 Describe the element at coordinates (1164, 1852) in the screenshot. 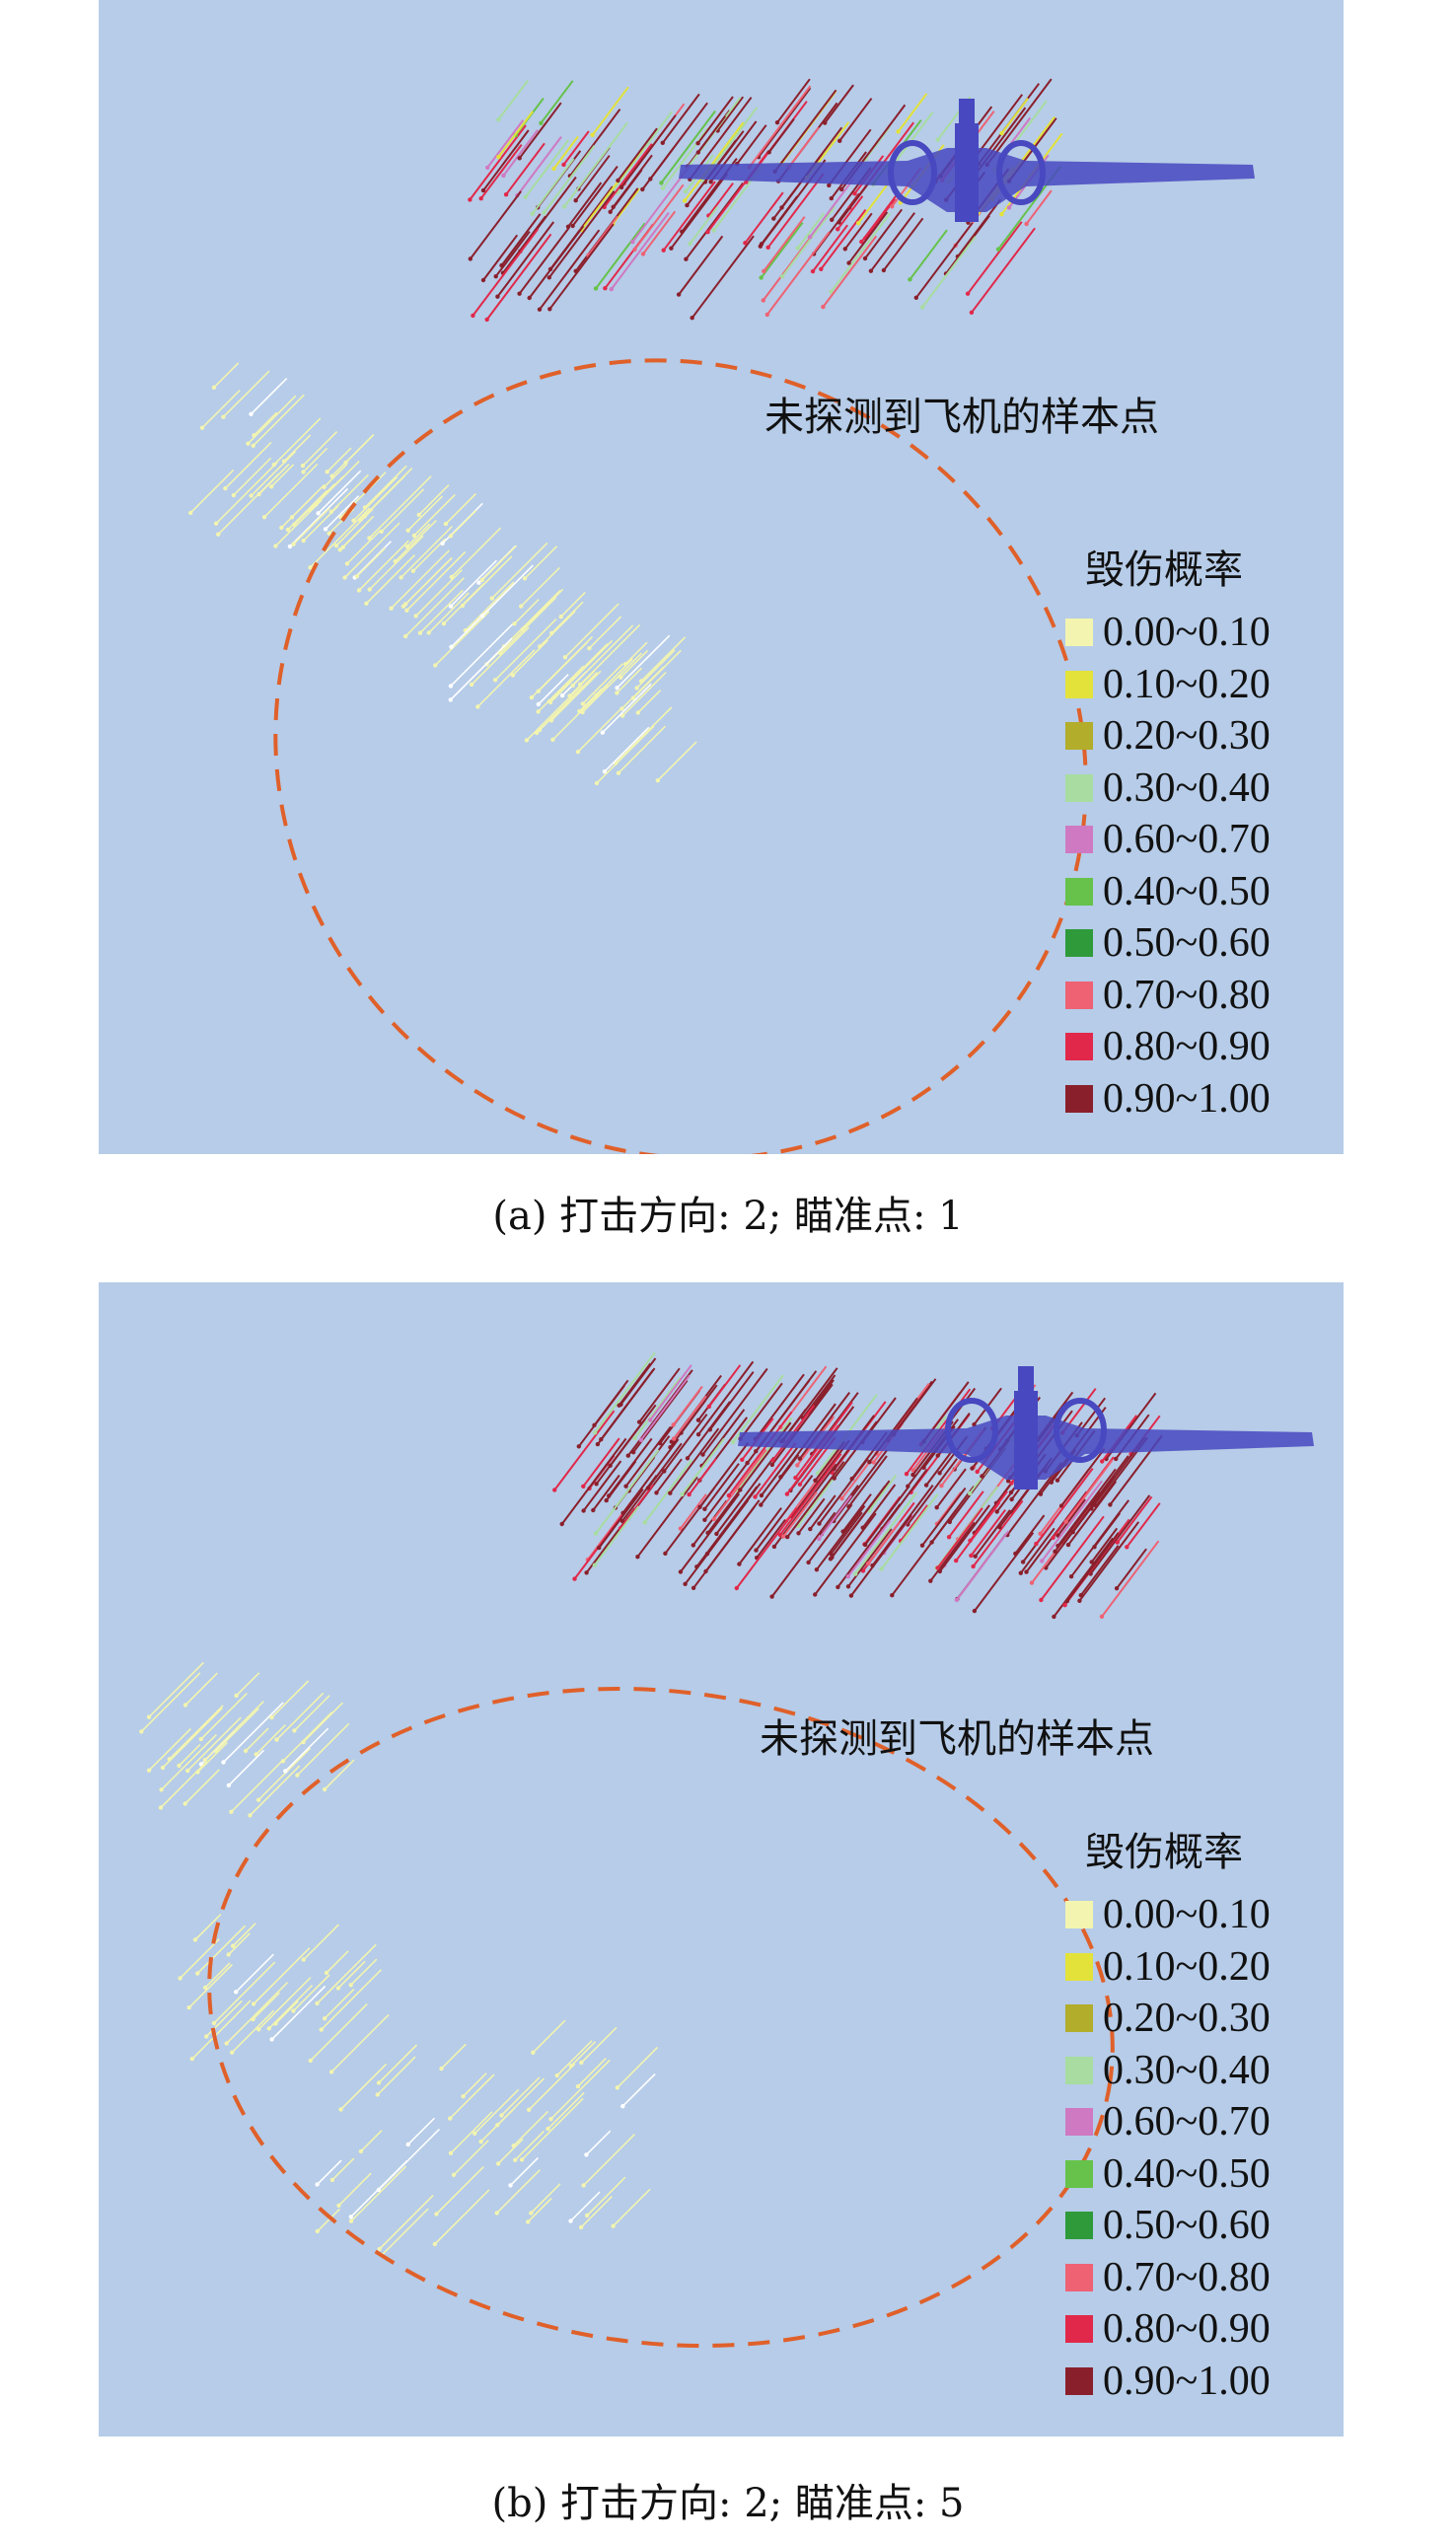

I see `legend-title: 毁伤概率` at that location.